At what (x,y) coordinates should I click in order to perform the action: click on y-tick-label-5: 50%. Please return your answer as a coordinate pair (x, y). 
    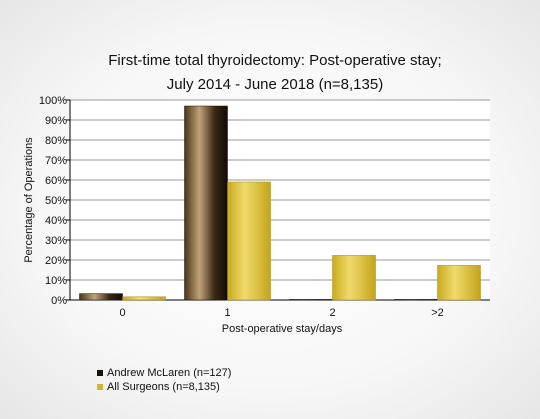
    Looking at the image, I should click on (56, 201).